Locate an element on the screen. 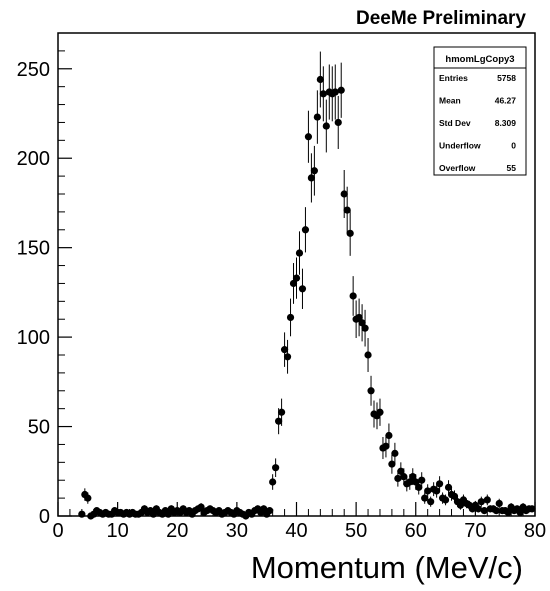  stats-label: Underflow is located at coordinates (460, 146).